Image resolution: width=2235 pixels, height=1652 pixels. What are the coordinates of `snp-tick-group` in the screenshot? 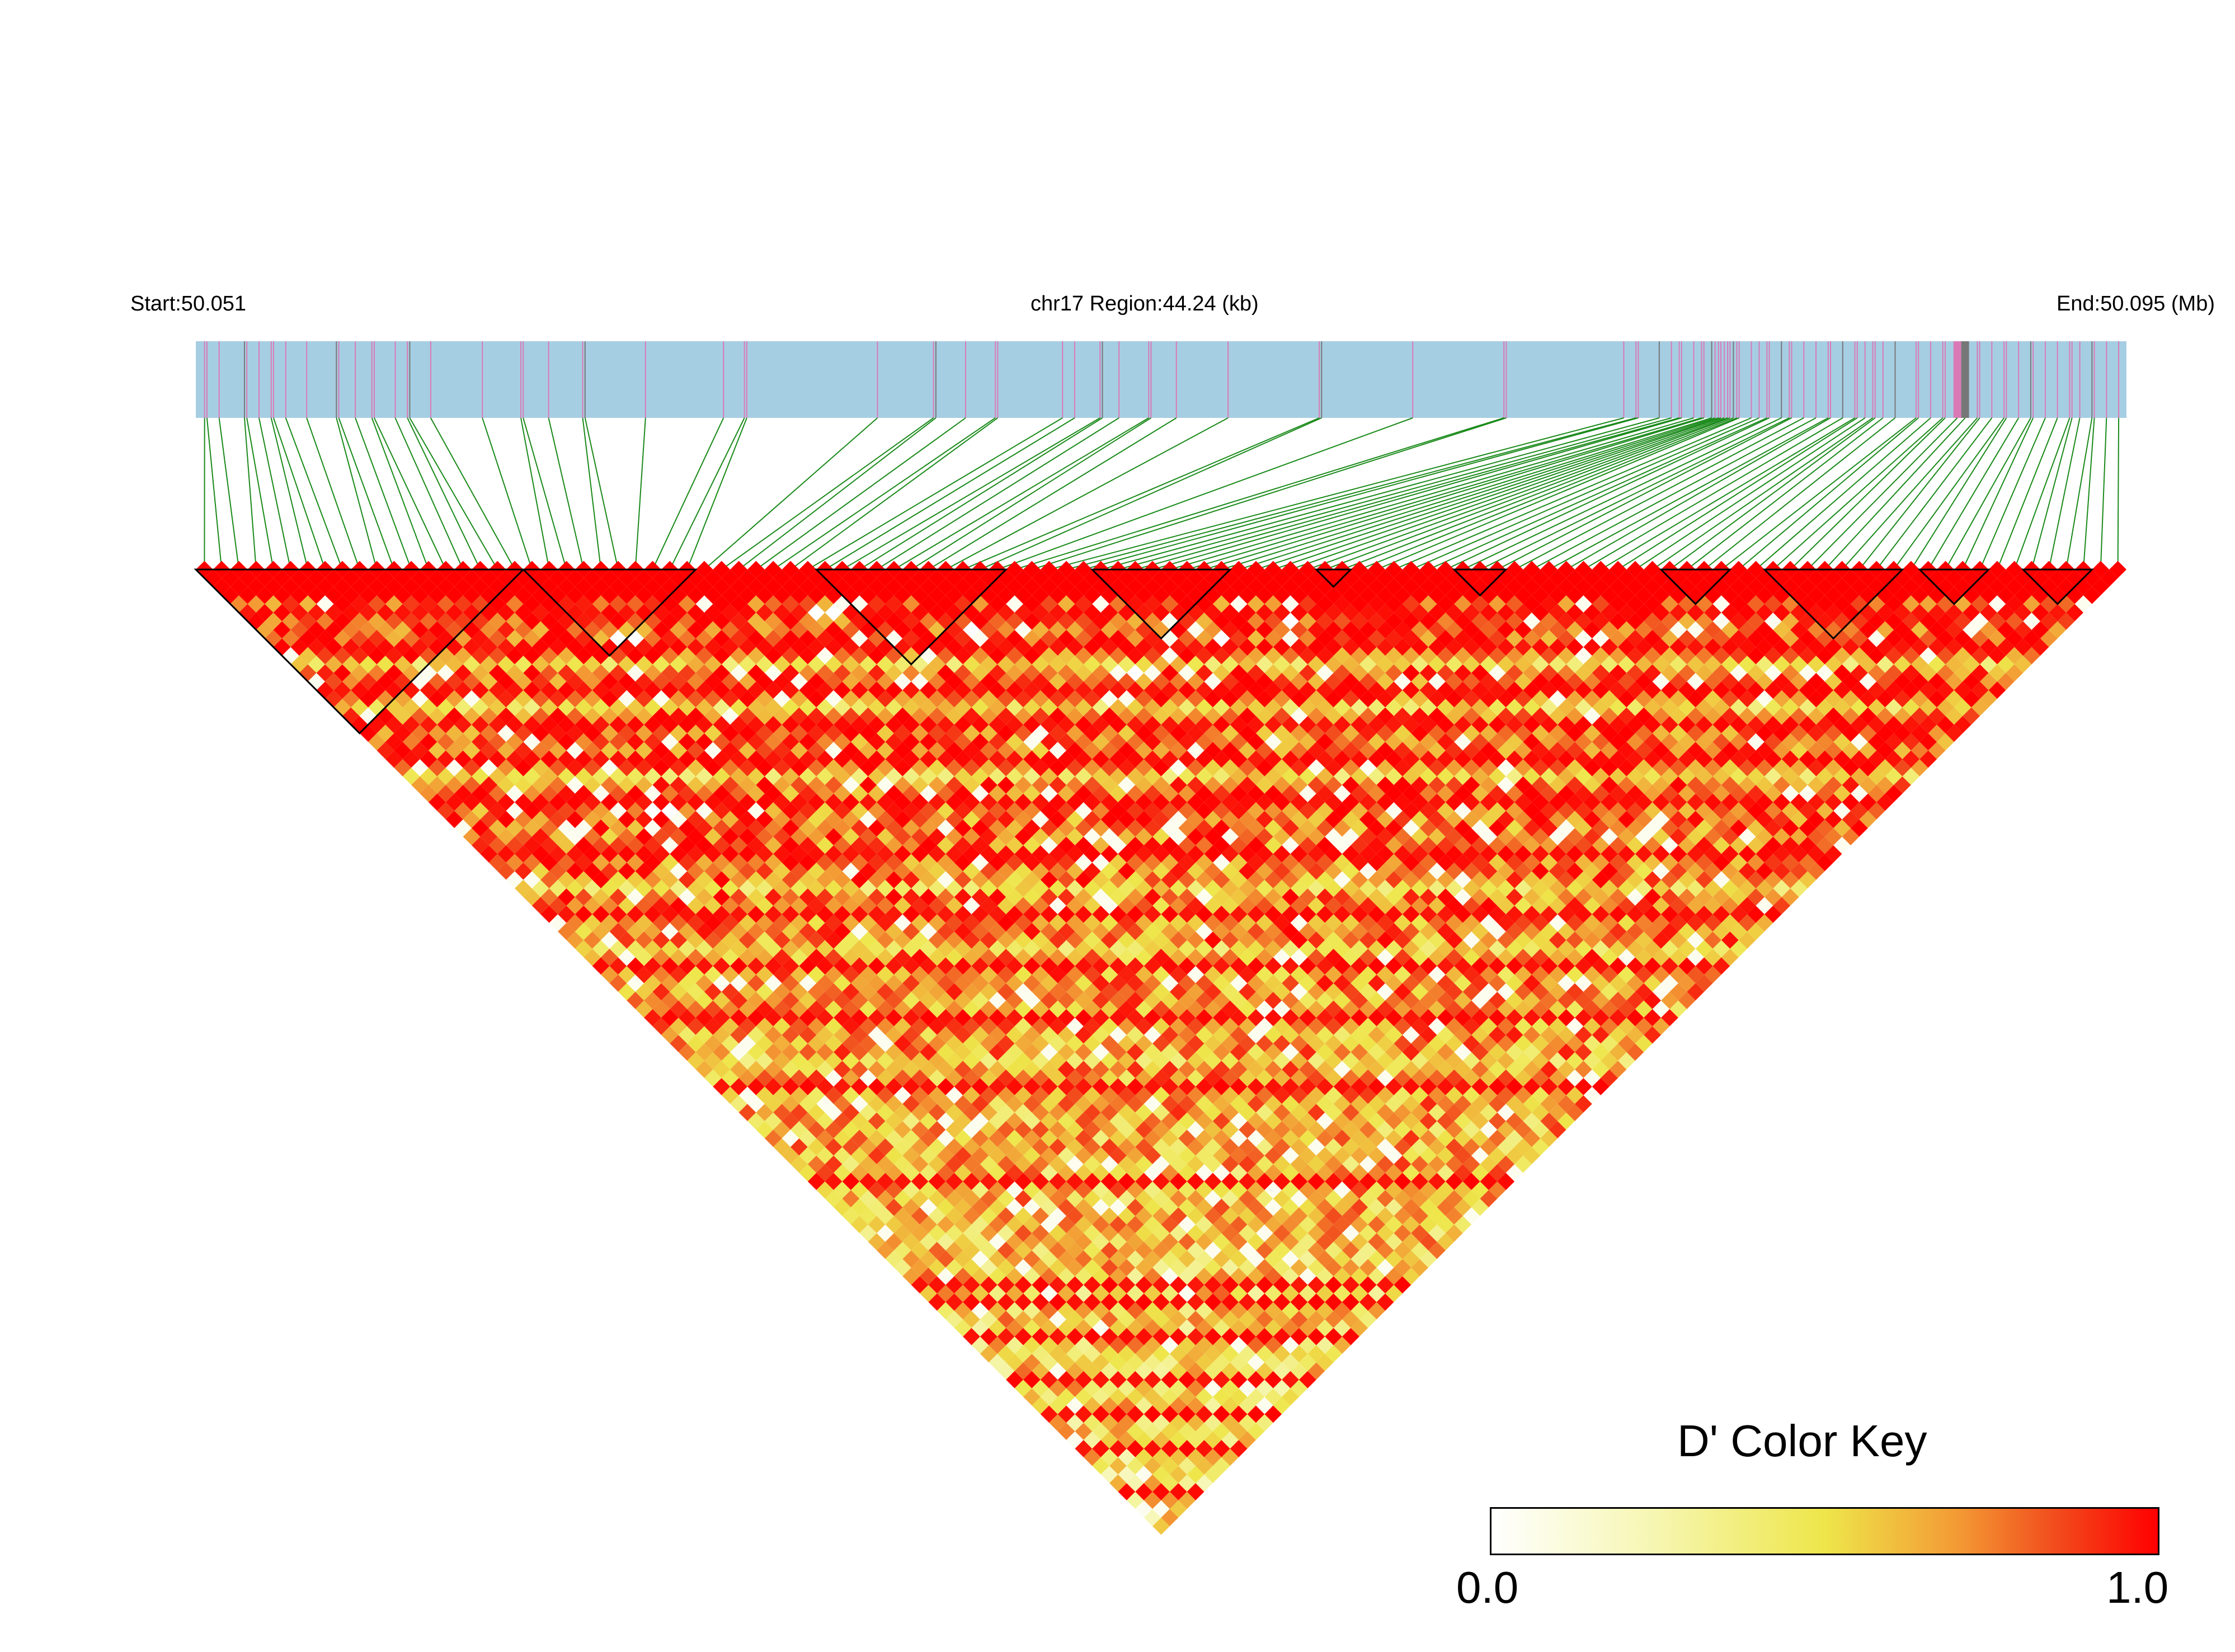 It's located at (1162, 379).